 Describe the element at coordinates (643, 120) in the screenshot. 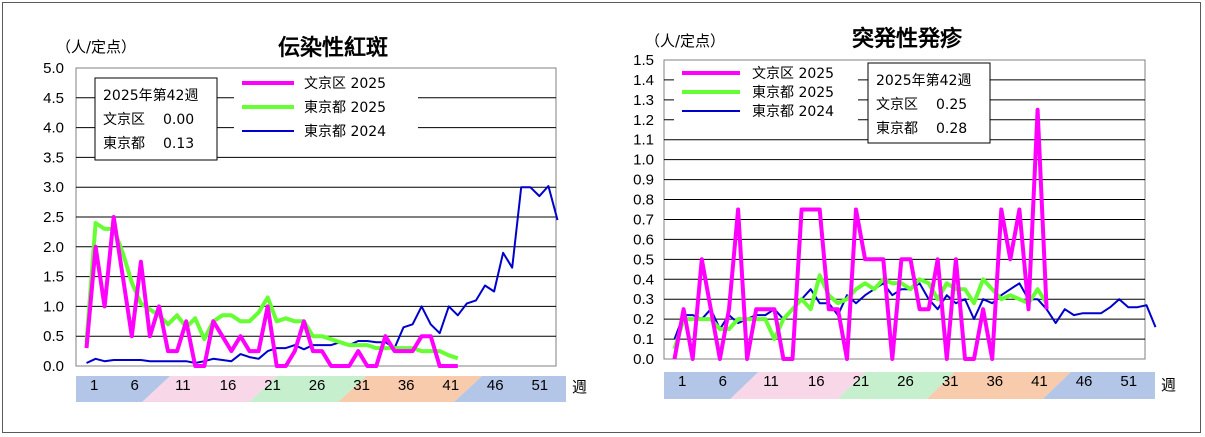

I see `y-tick-label: 1.2` at that location.